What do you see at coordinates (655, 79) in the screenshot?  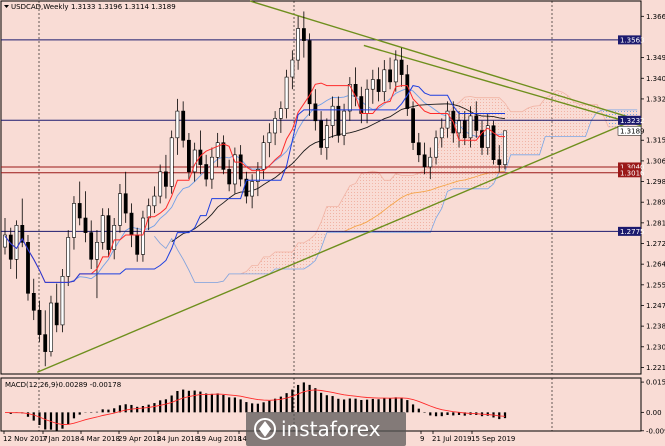 I see `price-tick-label: 1.3405` at bounding box center [655, 79].